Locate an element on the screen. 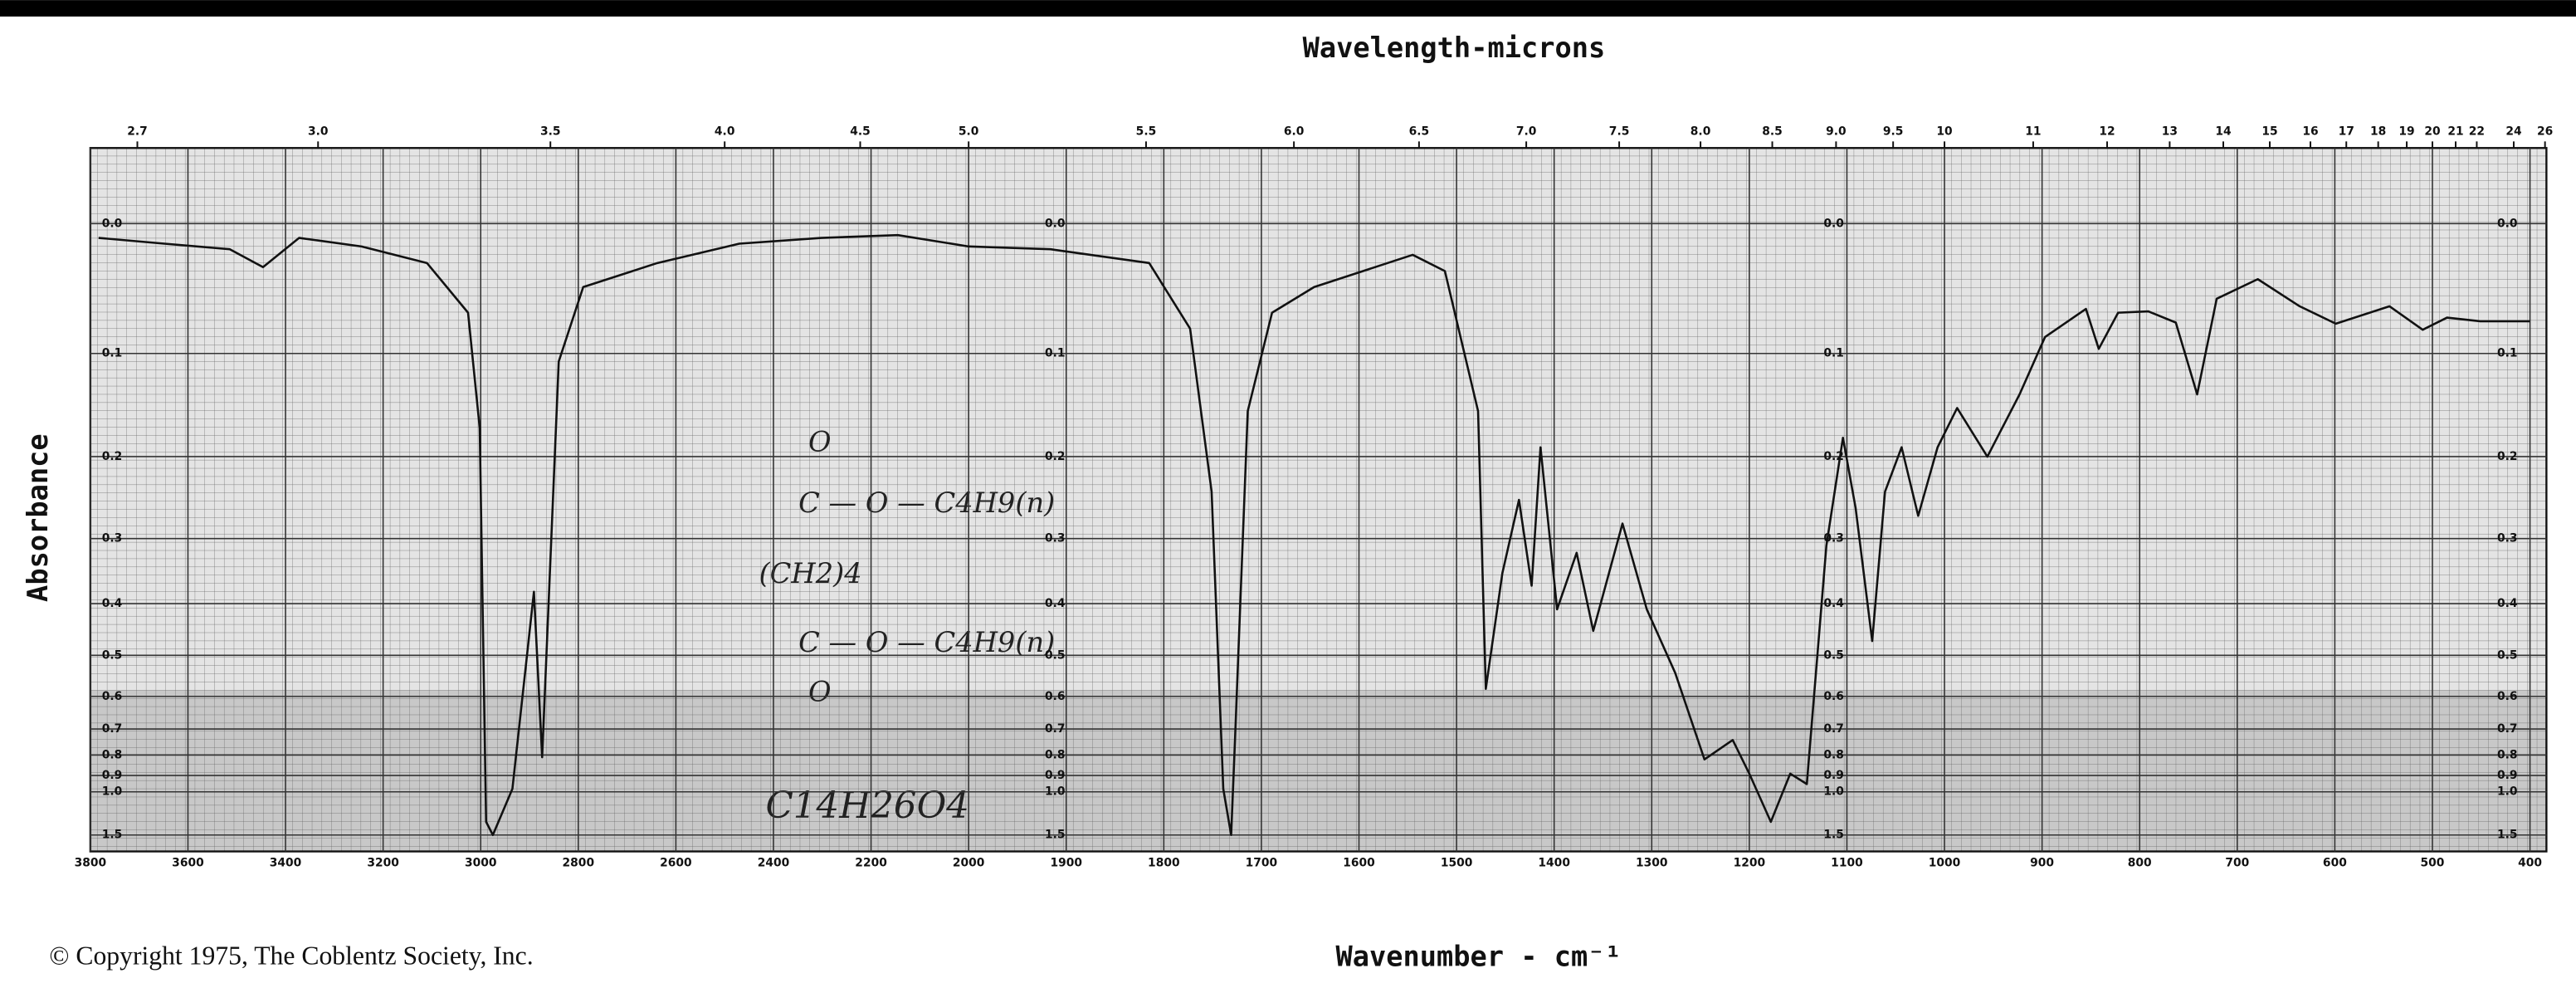 This screenshot has width=2576, height=983. x-tick-label: 1900 is located at coordinates (1066, 862).